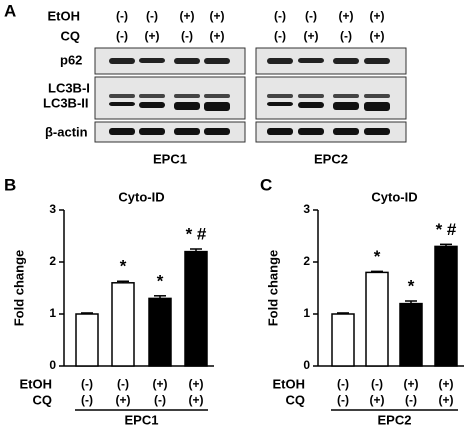 The image size is (474, 428). What do you see at coordinates (69, 87) in the screenshot?
I see `blot-label: LC3B-I` at bounding box center [69, 87].